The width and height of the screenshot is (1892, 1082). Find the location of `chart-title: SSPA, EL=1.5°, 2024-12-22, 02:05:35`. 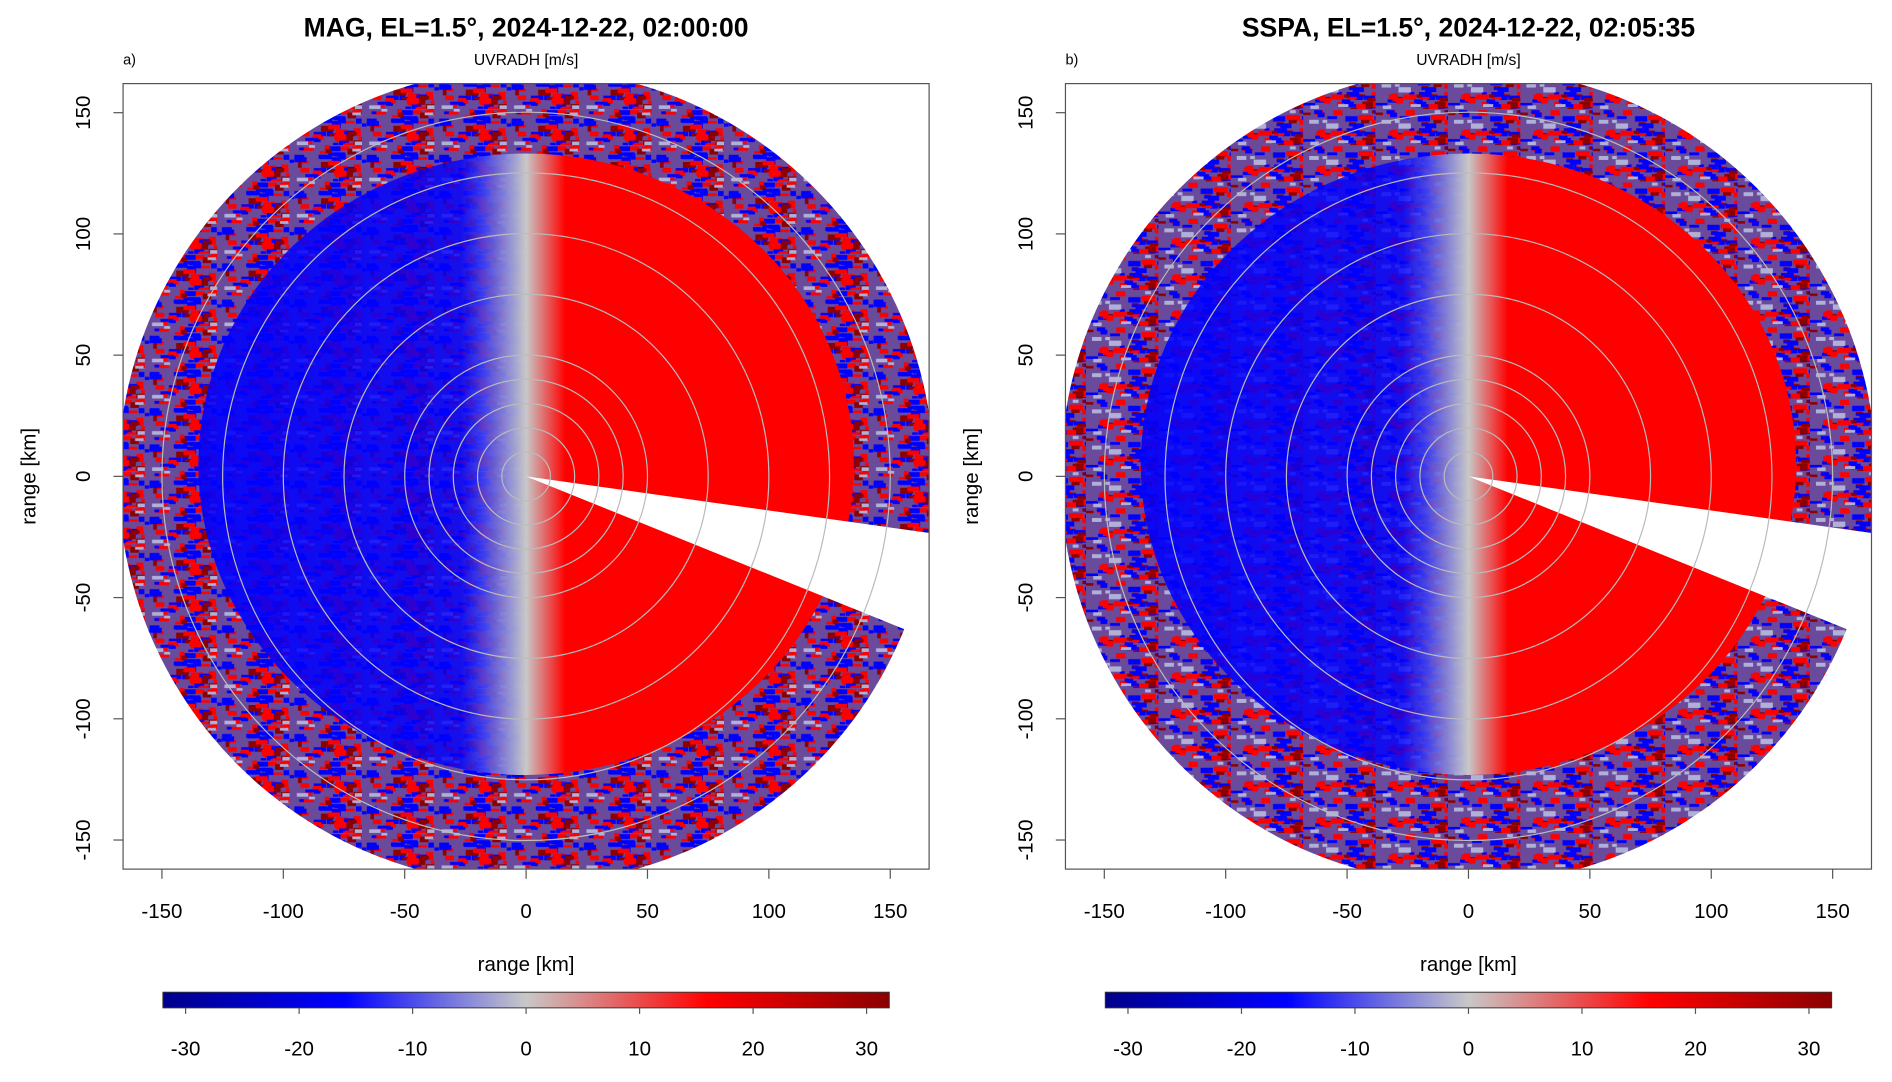

chart-title: SSPA, EL=1.5°, 2024-12-22, 02:05:35 is located at coordinates (1469, 27).